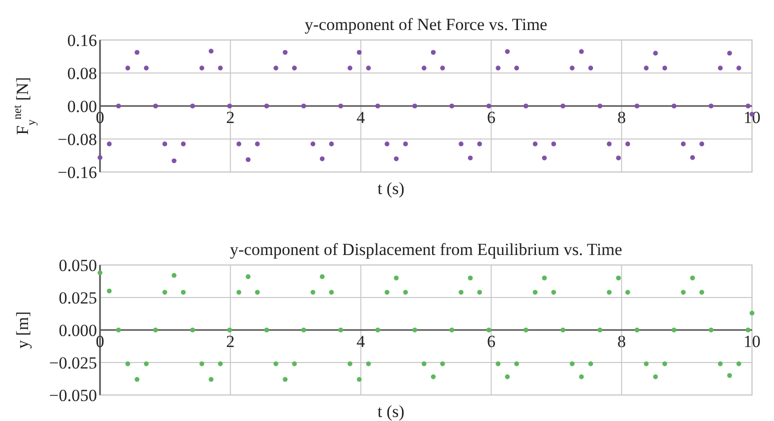  Describe the element at coordinates (77, 139) in the screenshot. I see `y-tick-label: −0.08` at that location.